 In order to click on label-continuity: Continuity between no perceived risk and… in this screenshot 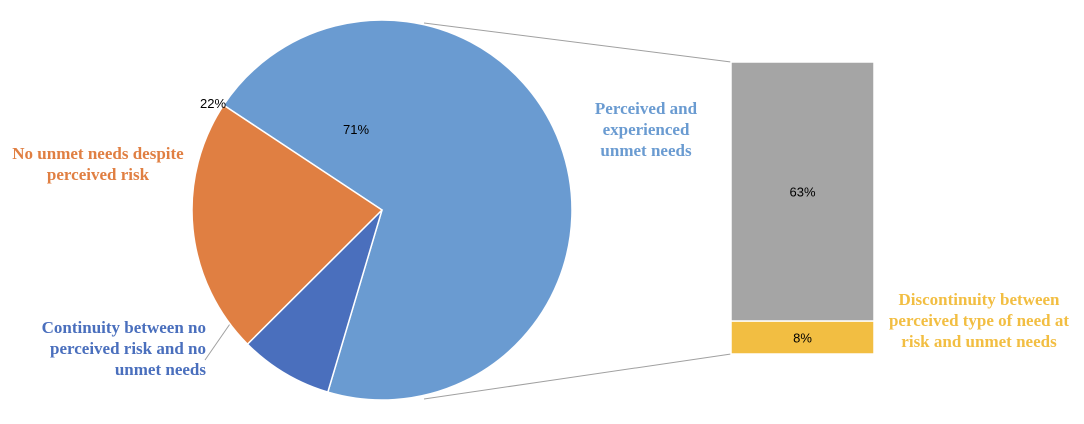, I will do `click(112, 348)`.